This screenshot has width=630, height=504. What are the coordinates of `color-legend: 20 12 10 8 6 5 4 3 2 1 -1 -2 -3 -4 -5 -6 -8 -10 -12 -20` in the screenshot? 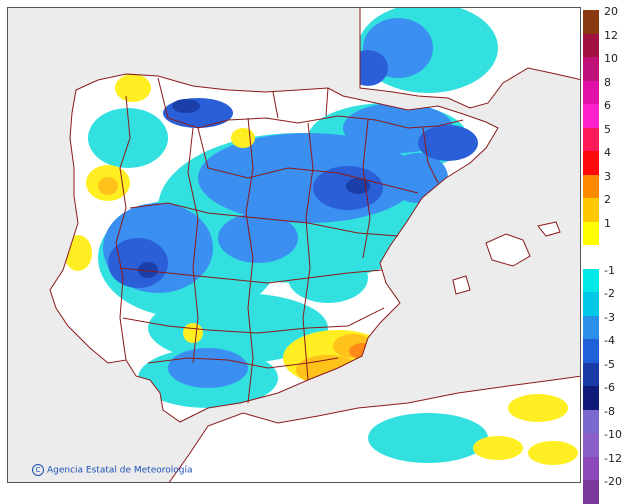 It's located at (606, 255).